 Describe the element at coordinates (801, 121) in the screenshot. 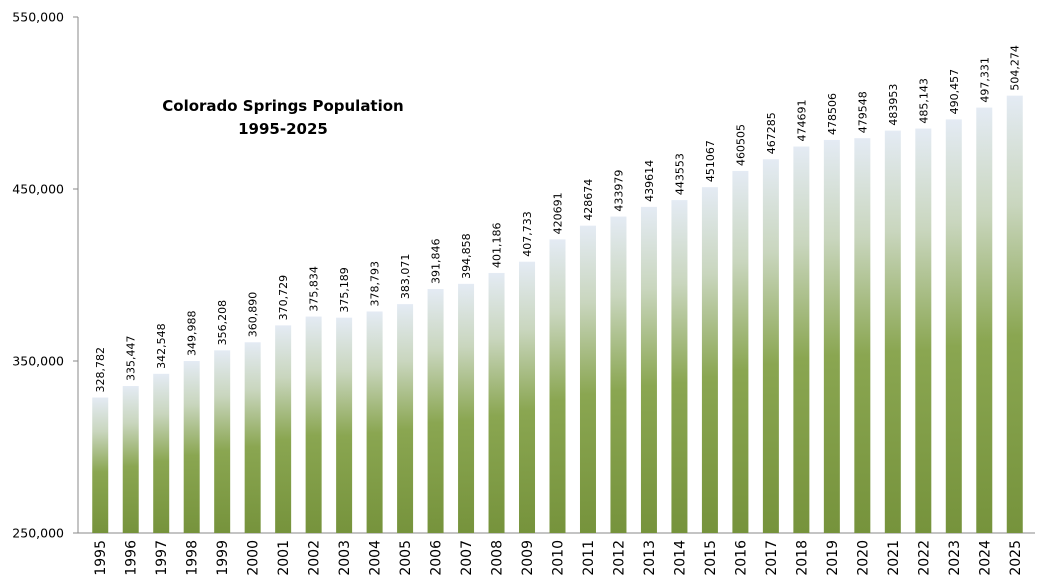

I see `value-label: 474691` at that location.